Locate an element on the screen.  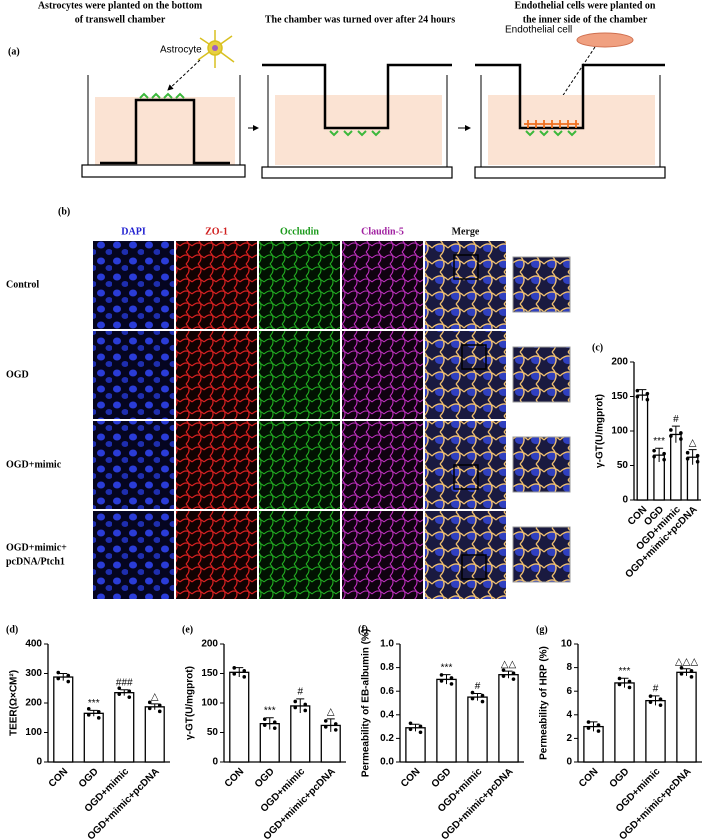
y-tick-label: 0.6 is located at coordinates (387, 691).